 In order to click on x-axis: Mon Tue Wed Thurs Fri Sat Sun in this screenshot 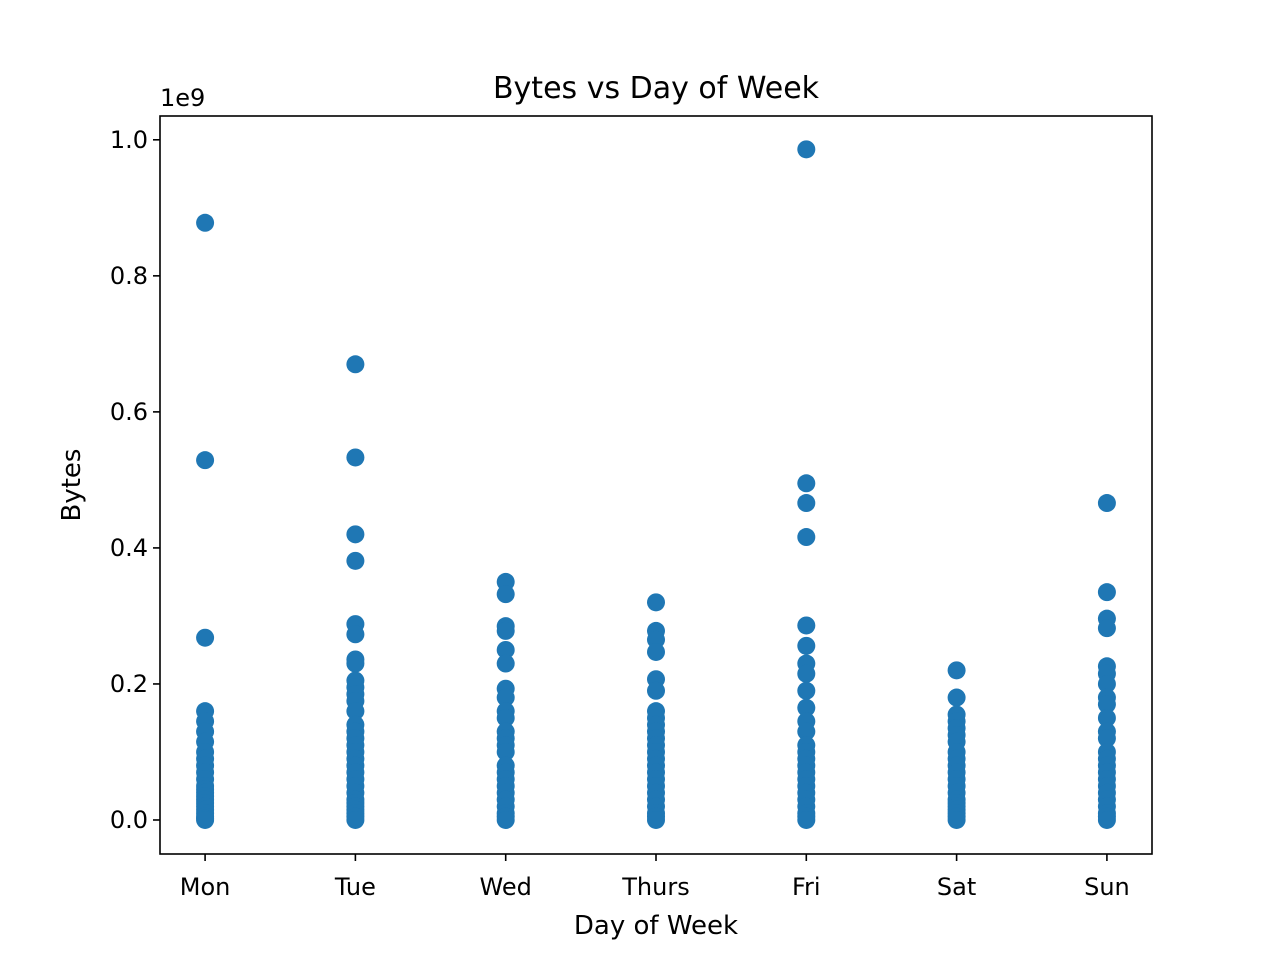, I will do `click(655, 877)`.